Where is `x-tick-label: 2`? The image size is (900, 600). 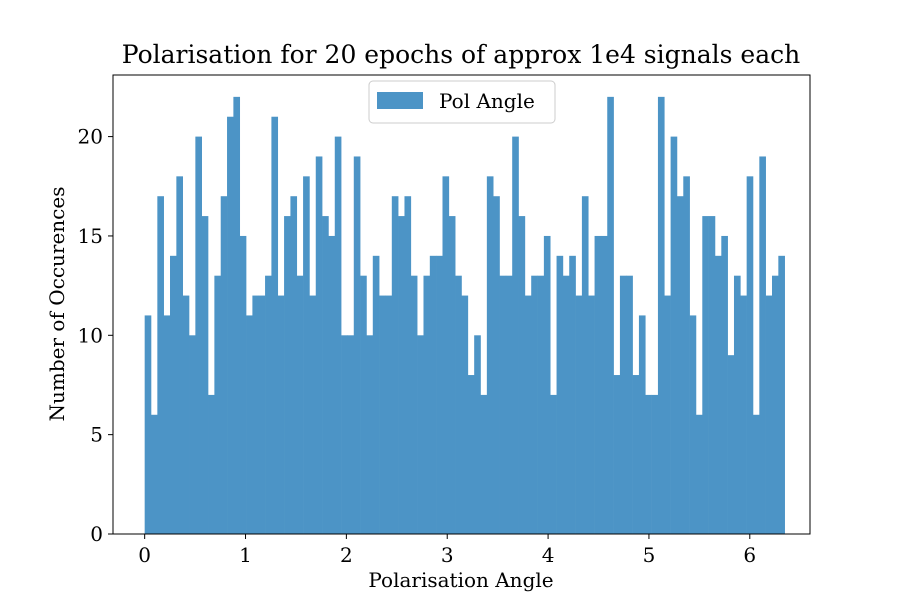 x-tick-label: 2 is located at coordinates (346, 555).